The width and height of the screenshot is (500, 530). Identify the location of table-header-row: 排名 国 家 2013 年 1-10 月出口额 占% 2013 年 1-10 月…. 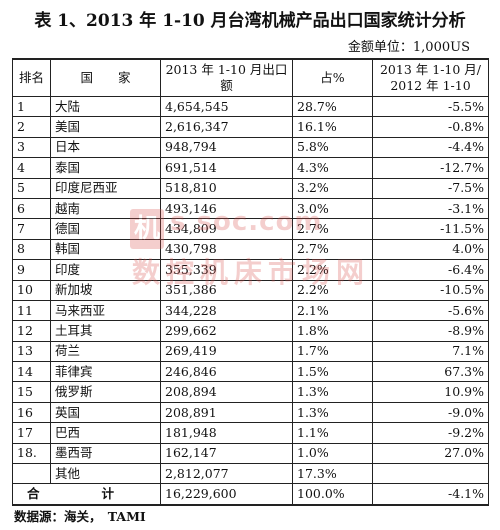
(250, 77).